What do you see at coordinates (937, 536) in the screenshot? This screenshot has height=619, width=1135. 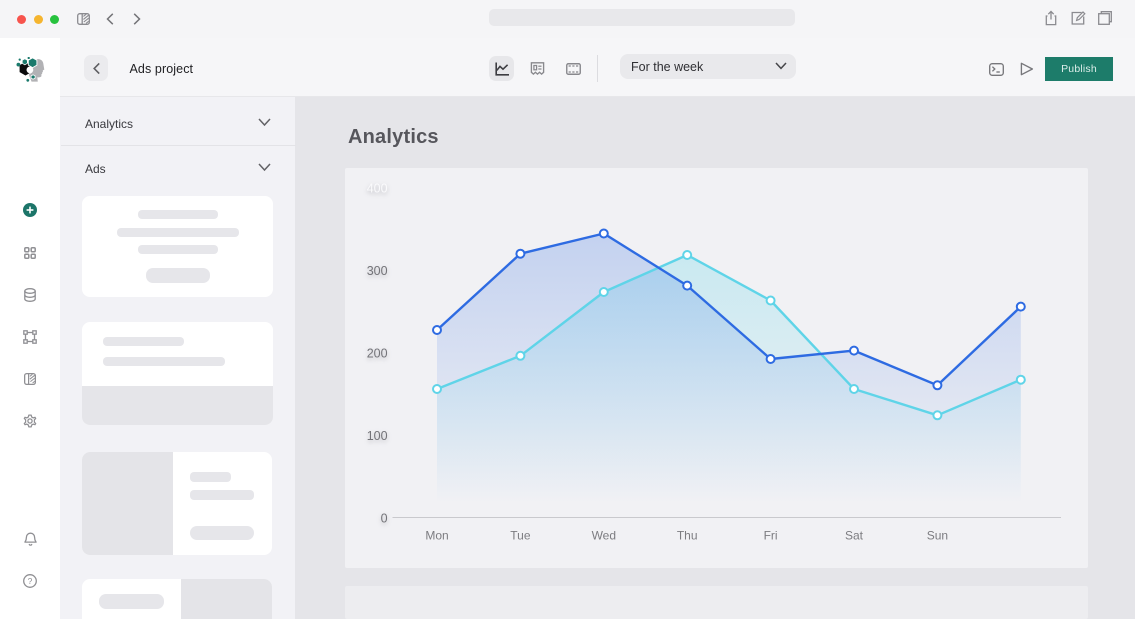 I see `svg-text: Sun` at bounding box center [937, 536].